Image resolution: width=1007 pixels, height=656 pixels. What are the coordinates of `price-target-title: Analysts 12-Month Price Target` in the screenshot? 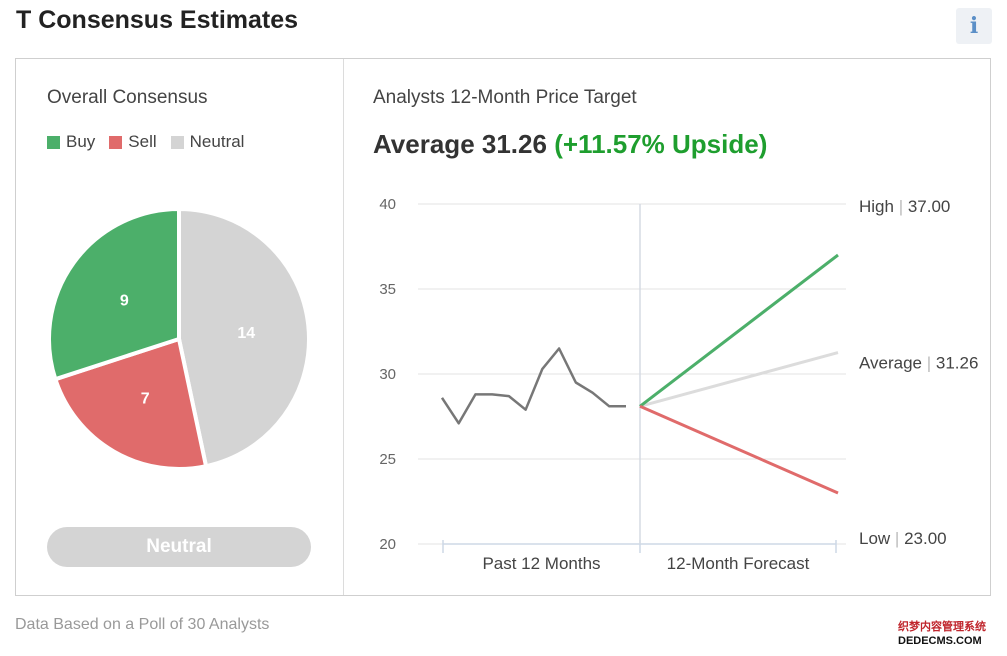 It's located at (505, 97).